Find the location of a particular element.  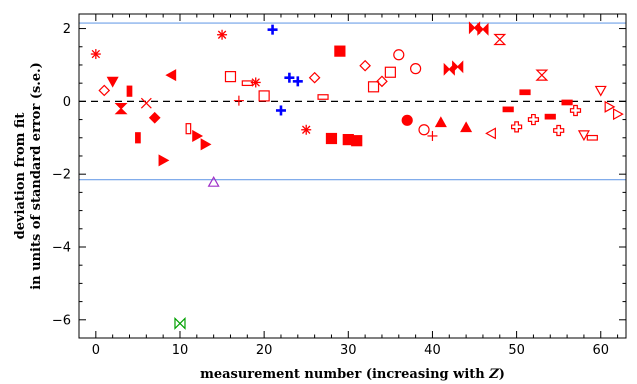

x-tick-label: 0 is located at coordinates (96, 350).